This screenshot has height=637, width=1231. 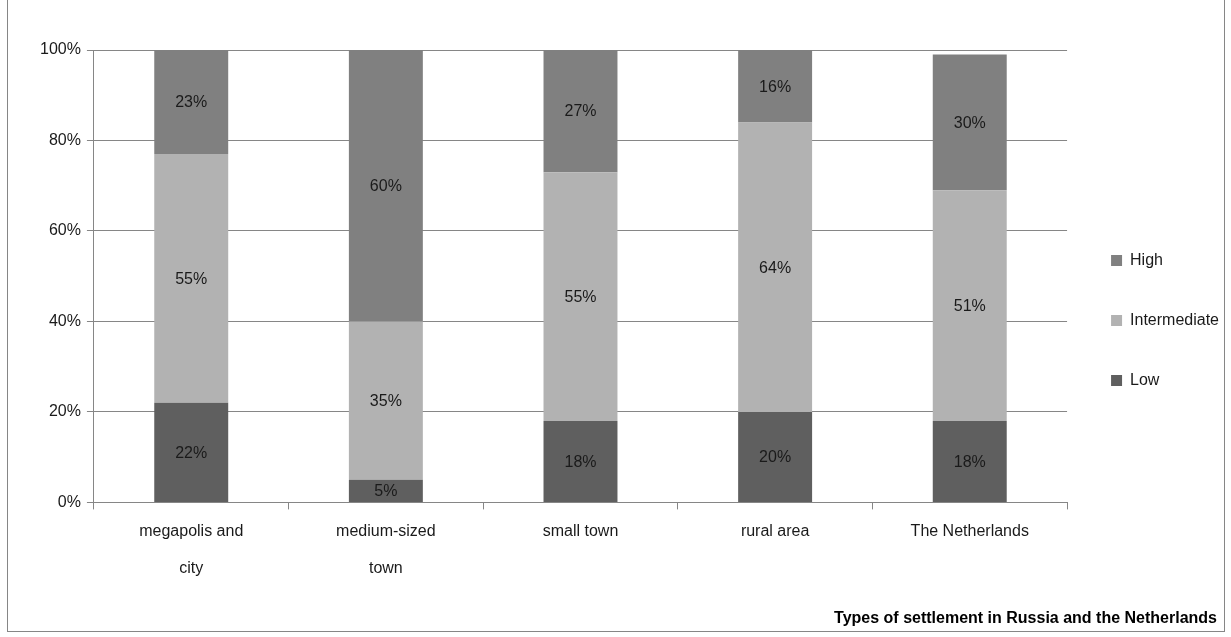 I want to click on data-label: 23%, so click(x=191, y=102).